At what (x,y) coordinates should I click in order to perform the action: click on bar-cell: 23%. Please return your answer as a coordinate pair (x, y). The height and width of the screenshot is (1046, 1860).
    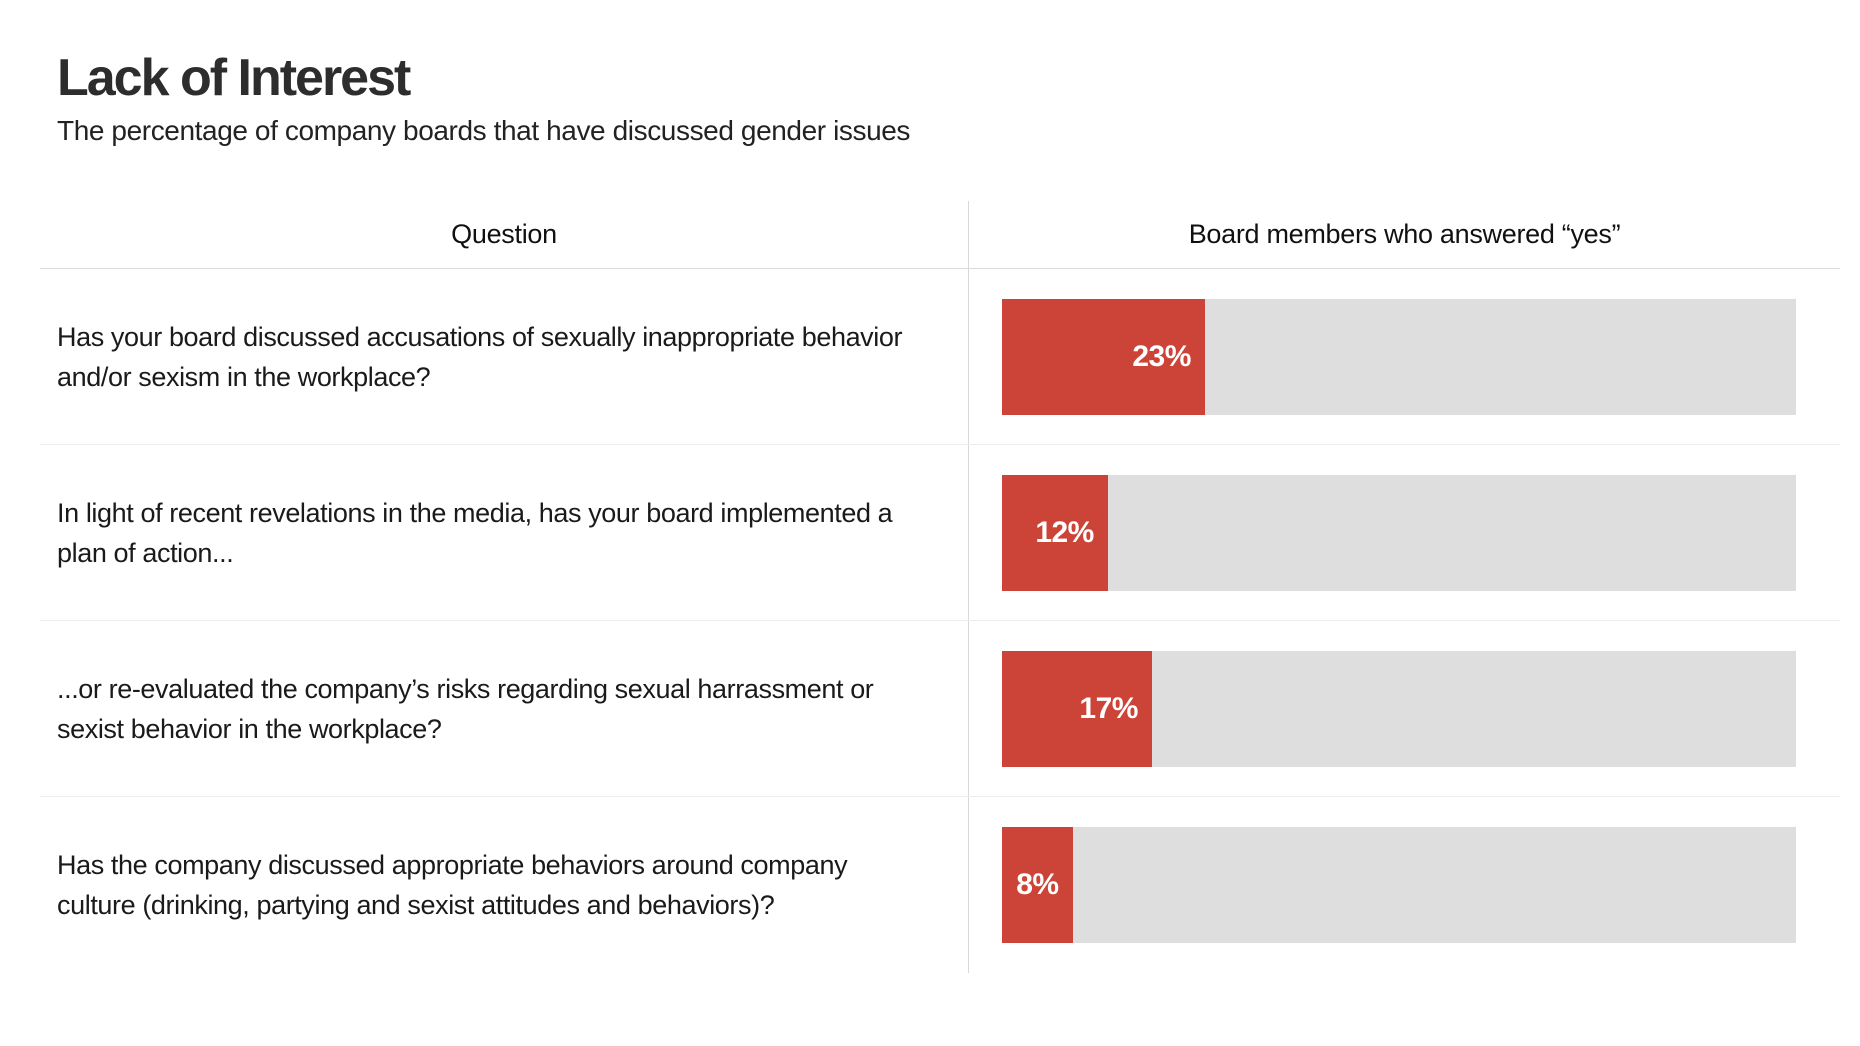
    Looking at the image, I should click on (1404, 357).